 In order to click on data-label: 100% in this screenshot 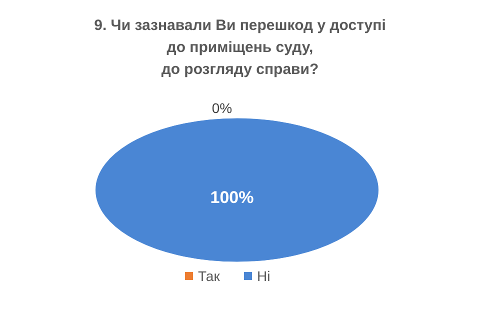, I will do `click(232, 197)`.